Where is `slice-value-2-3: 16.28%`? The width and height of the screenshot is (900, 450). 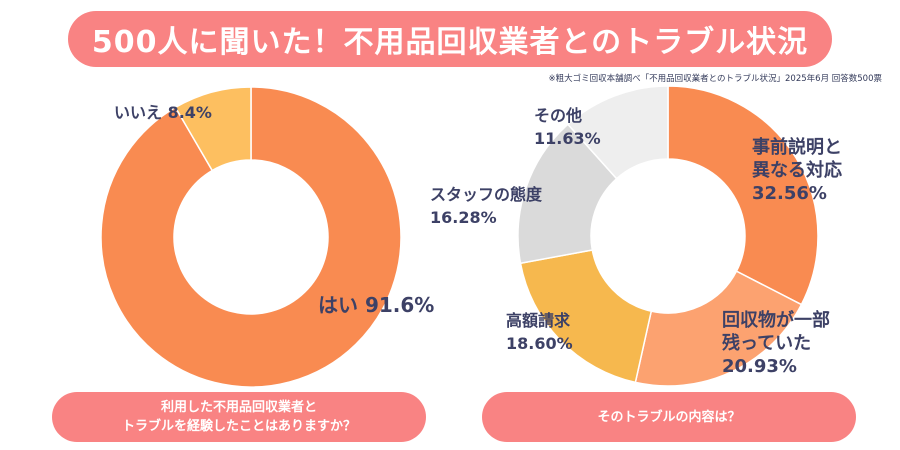 slice-value-2-3: 16.28% is located at coordinates (463, 217).